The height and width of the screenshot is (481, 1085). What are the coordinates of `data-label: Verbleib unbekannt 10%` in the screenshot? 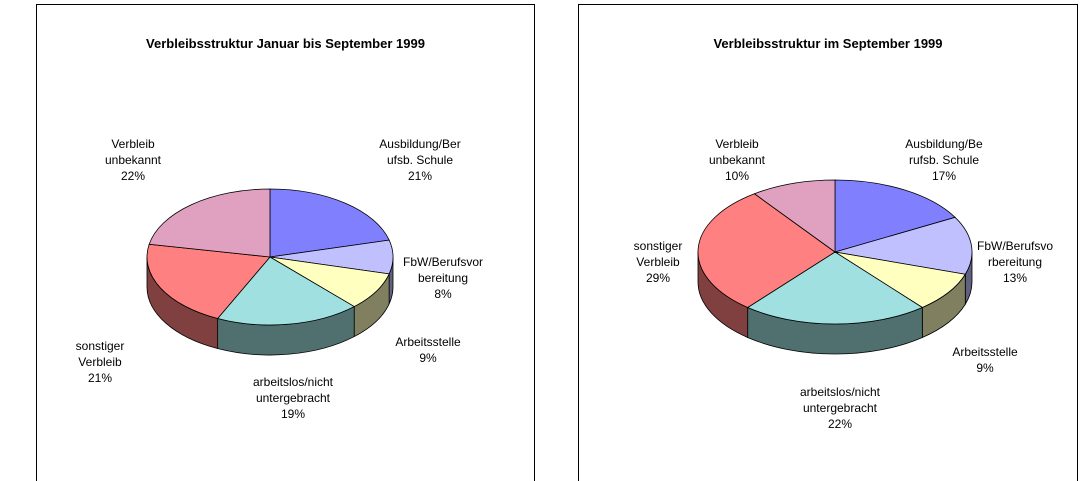 It's located at (737, 160).